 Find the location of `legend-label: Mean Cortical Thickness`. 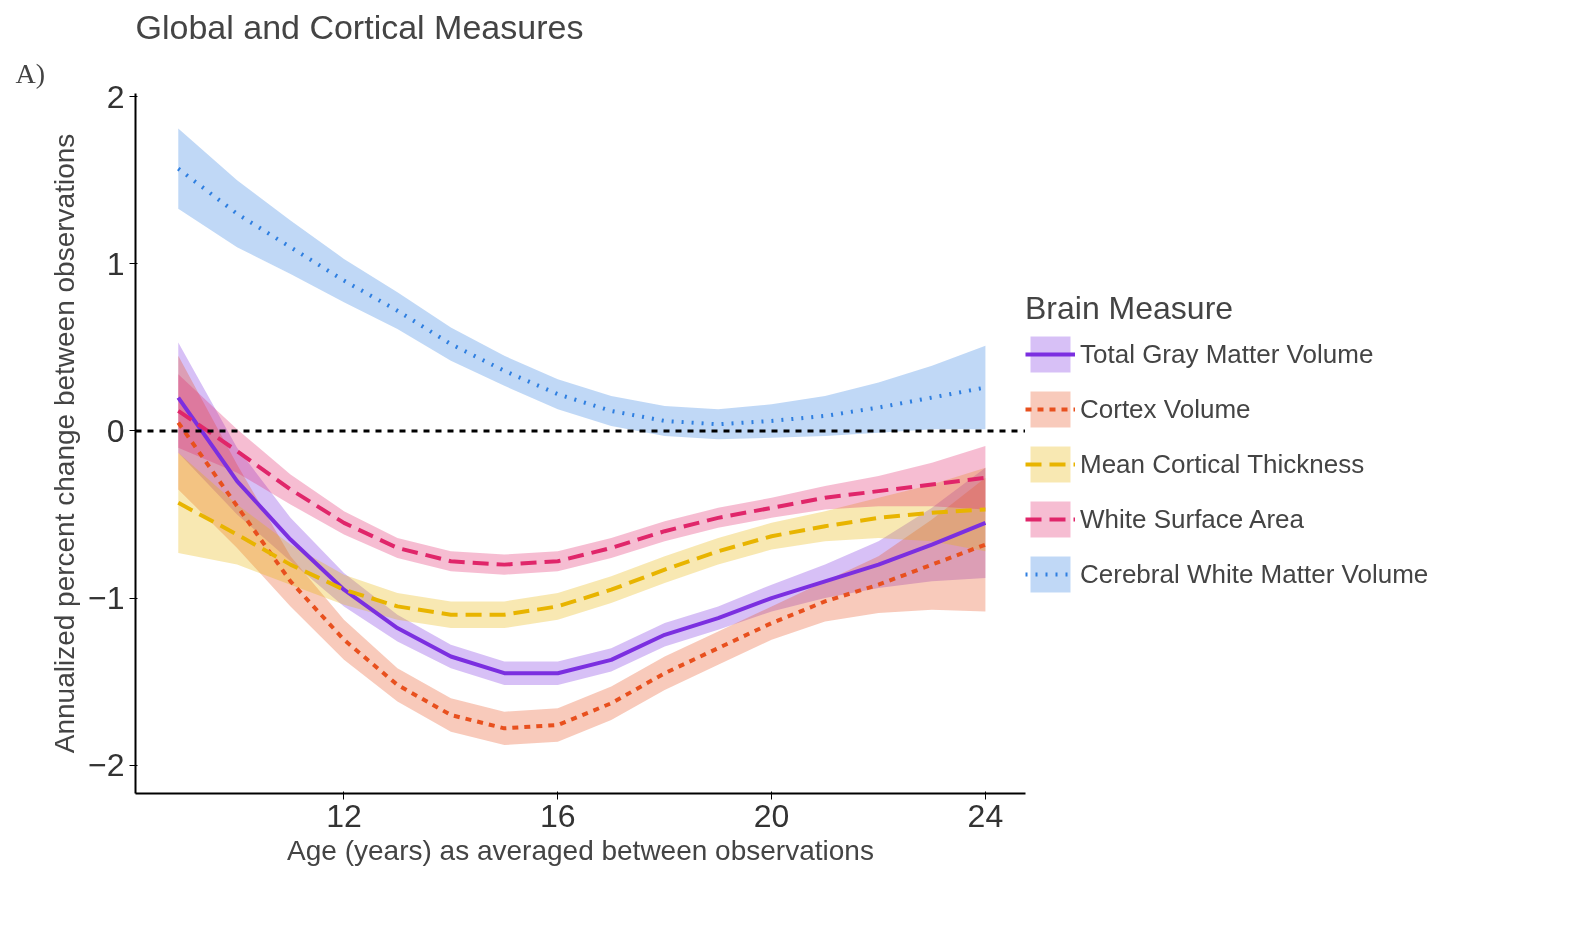

legend-label: Mean Cortical Thickness is located at coordinates (1222, 464).